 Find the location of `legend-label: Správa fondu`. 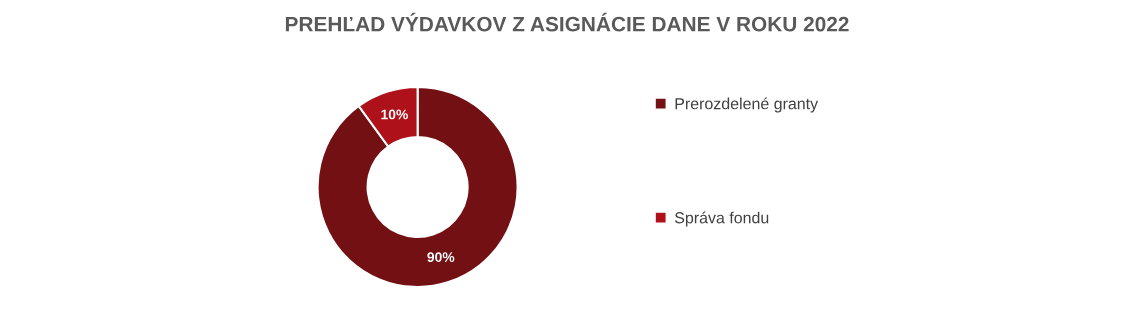

legend-label: Správa fondu is located at coordinates (721, 219).